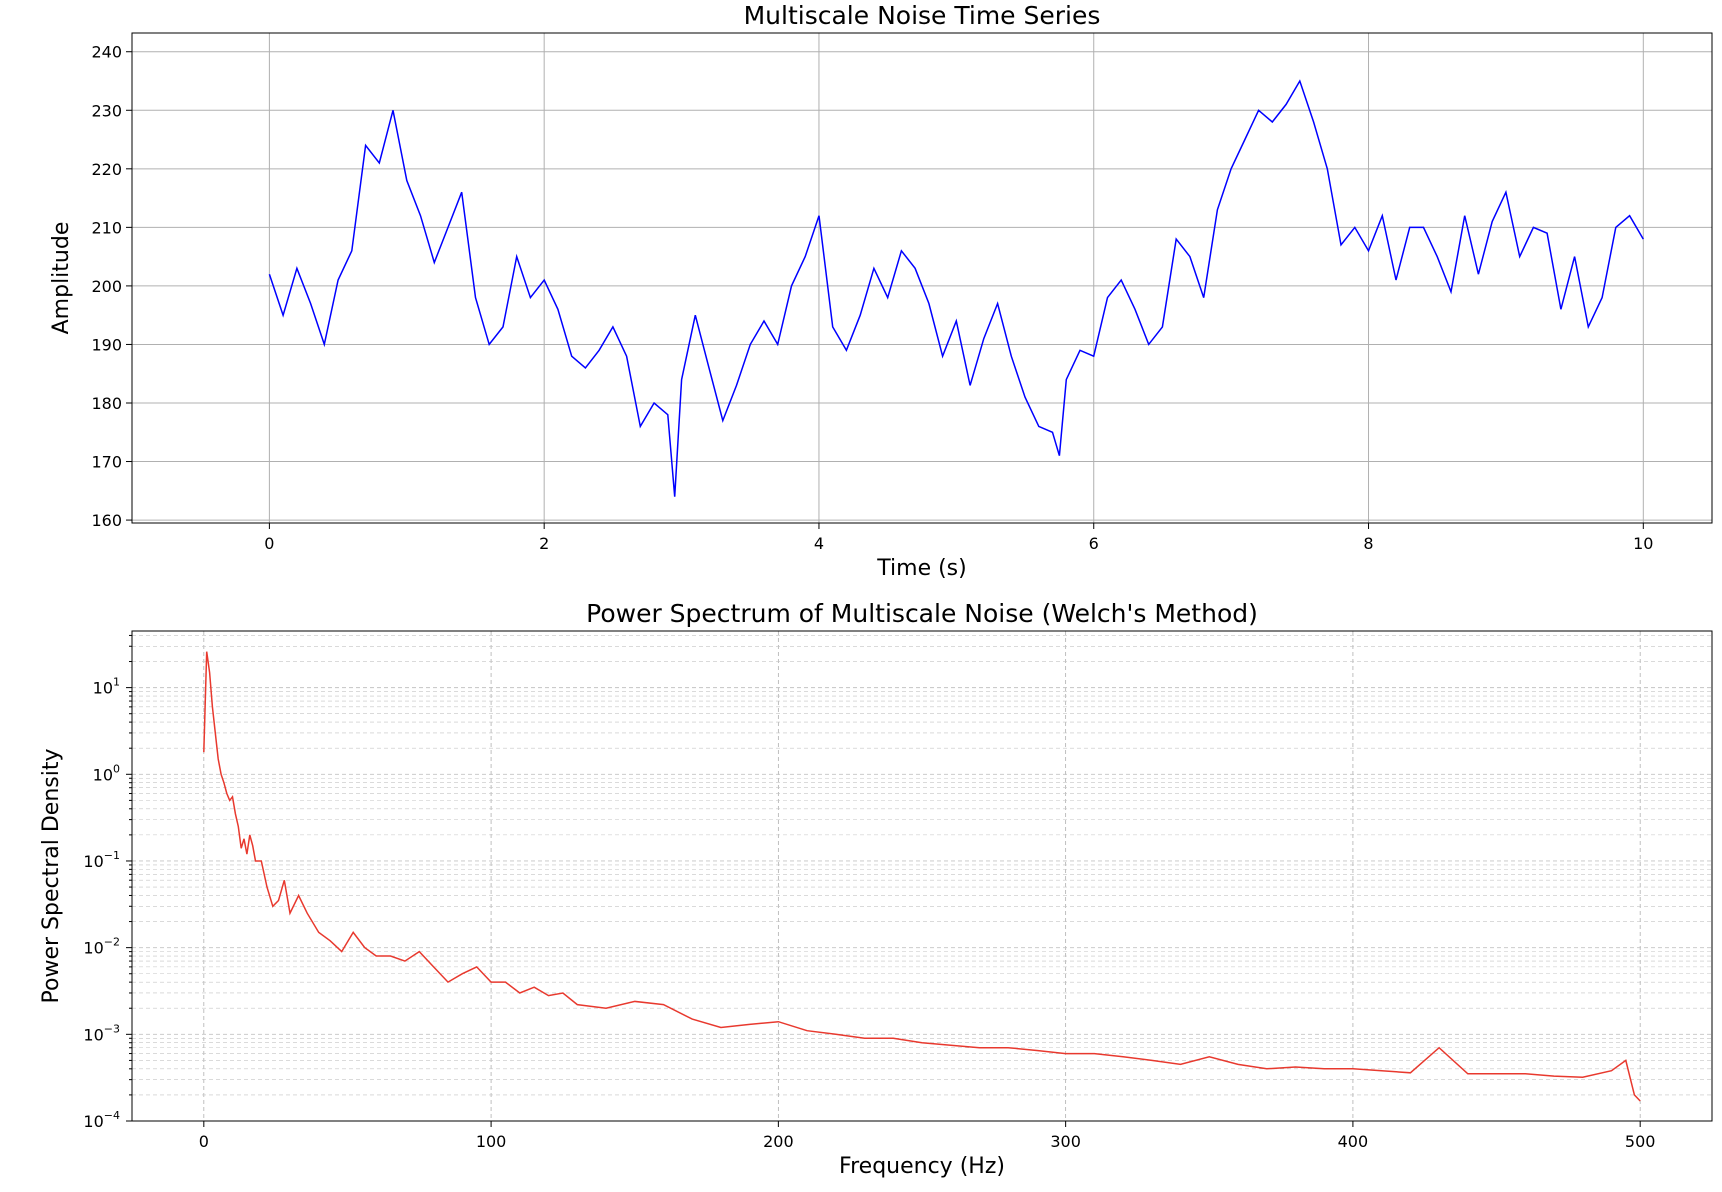  I want to click on y-tick-label: 170, so click(106, 462).